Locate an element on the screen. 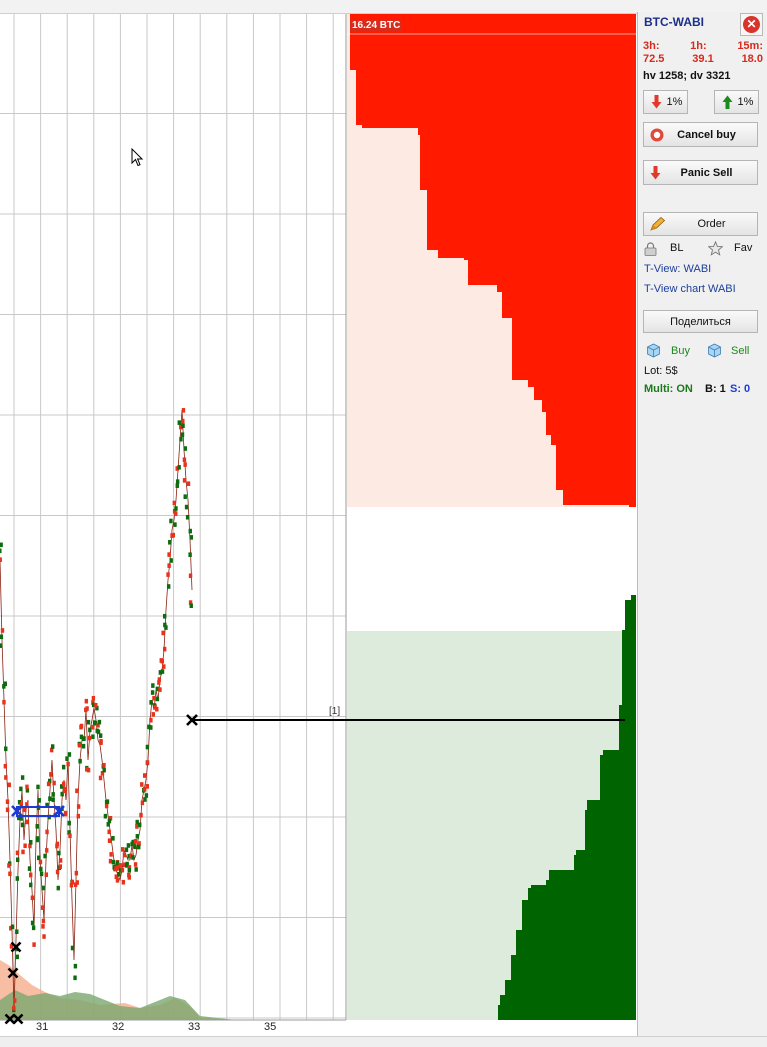 The width and height of the screenshot is (767, 1047). tview-link: T-View: WABI is located at coordinates (678, 269).